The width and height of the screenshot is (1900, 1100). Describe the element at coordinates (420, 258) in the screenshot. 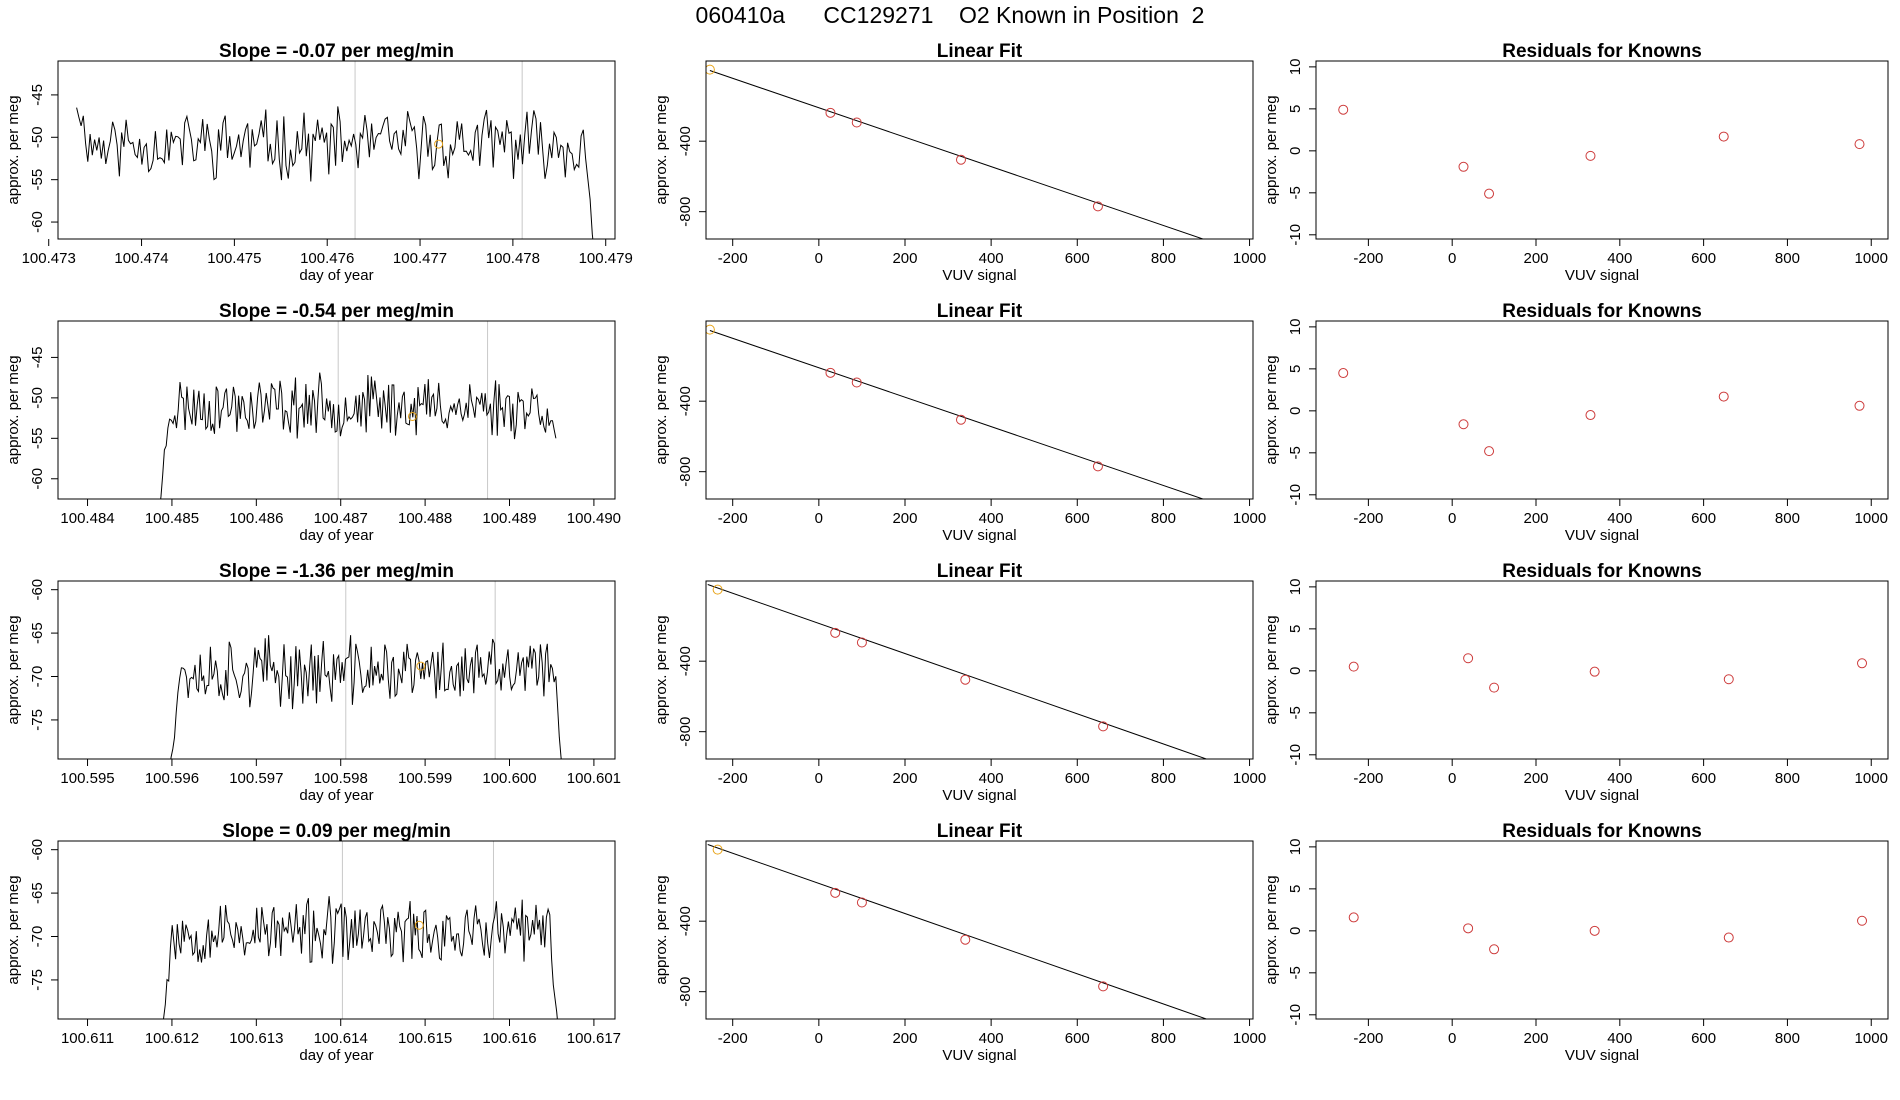

I see `x-tick-label: 100.477` at that location.